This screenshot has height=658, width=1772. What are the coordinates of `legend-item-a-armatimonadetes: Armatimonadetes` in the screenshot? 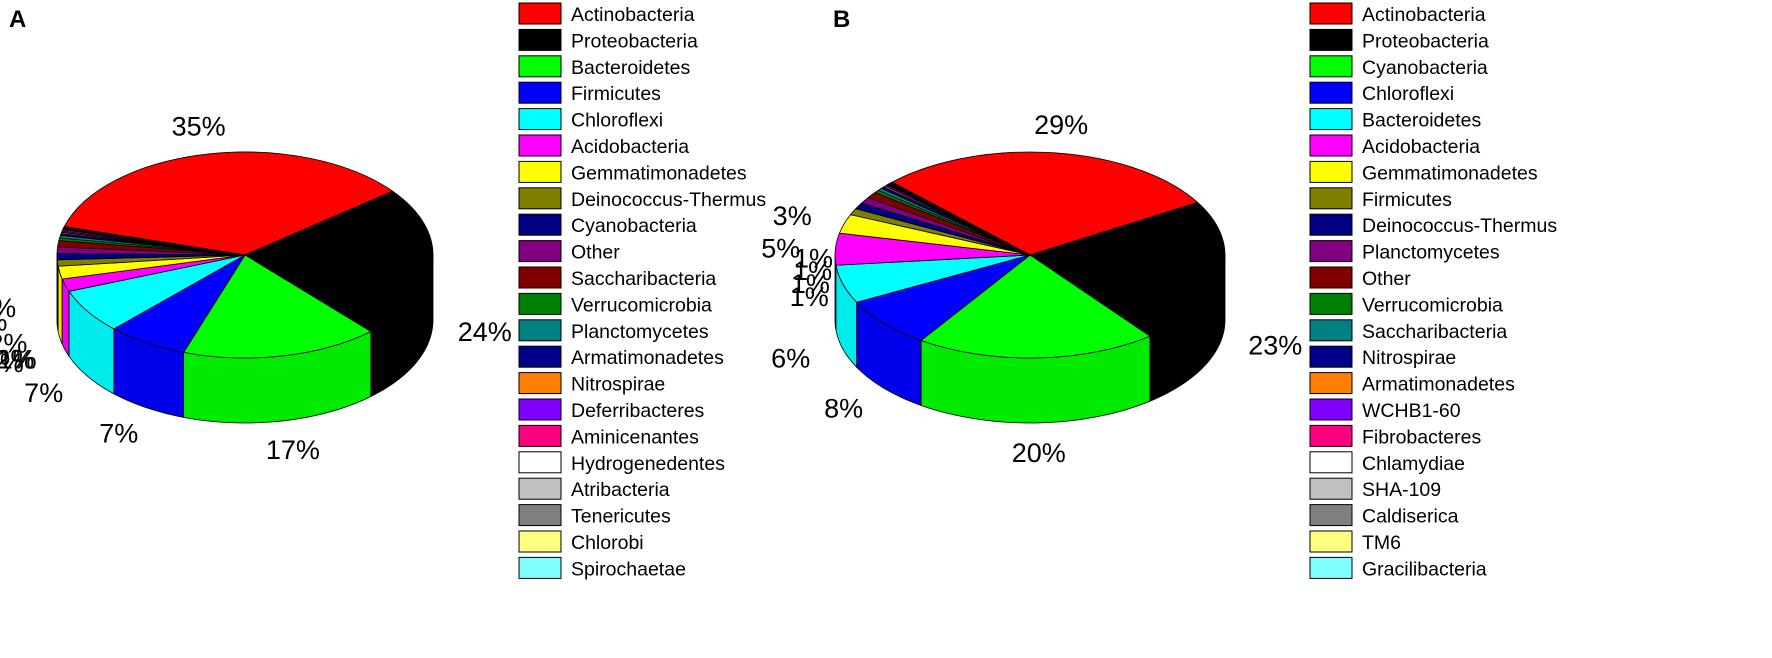 It's located at (621, 357).